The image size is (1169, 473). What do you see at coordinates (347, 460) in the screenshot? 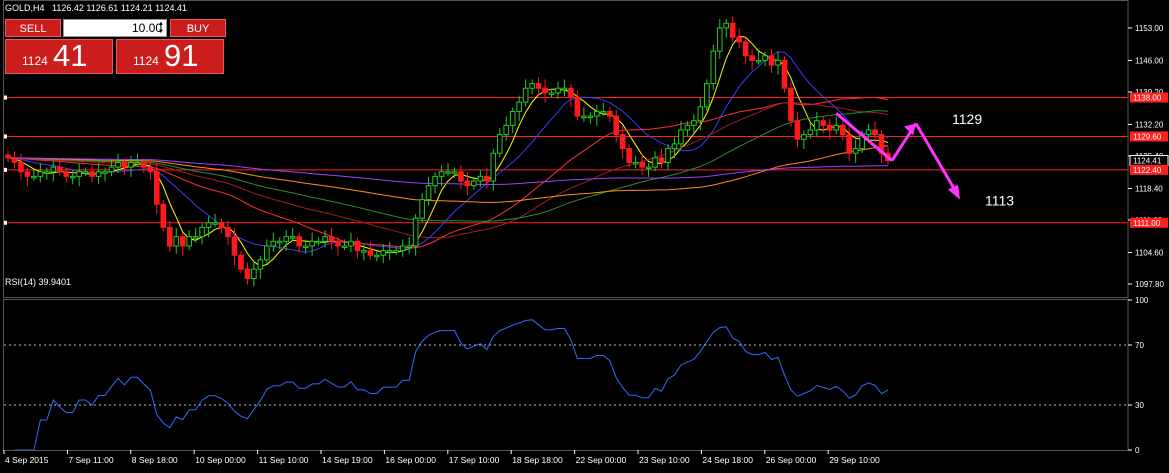
I see `time-axis-label: 14 Sep 19:00` at bounding box center [347, 460].